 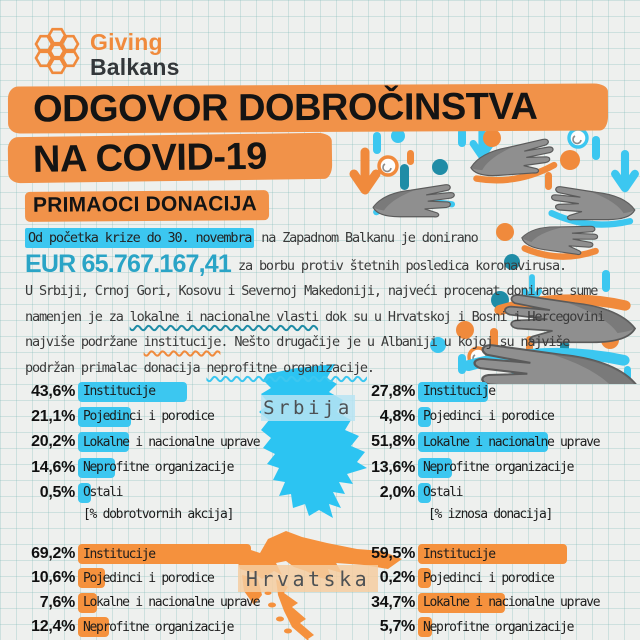 I want to click on stat-row: 7,6% Lokalne i nacionalne uprave, so click(x=143, y=603).